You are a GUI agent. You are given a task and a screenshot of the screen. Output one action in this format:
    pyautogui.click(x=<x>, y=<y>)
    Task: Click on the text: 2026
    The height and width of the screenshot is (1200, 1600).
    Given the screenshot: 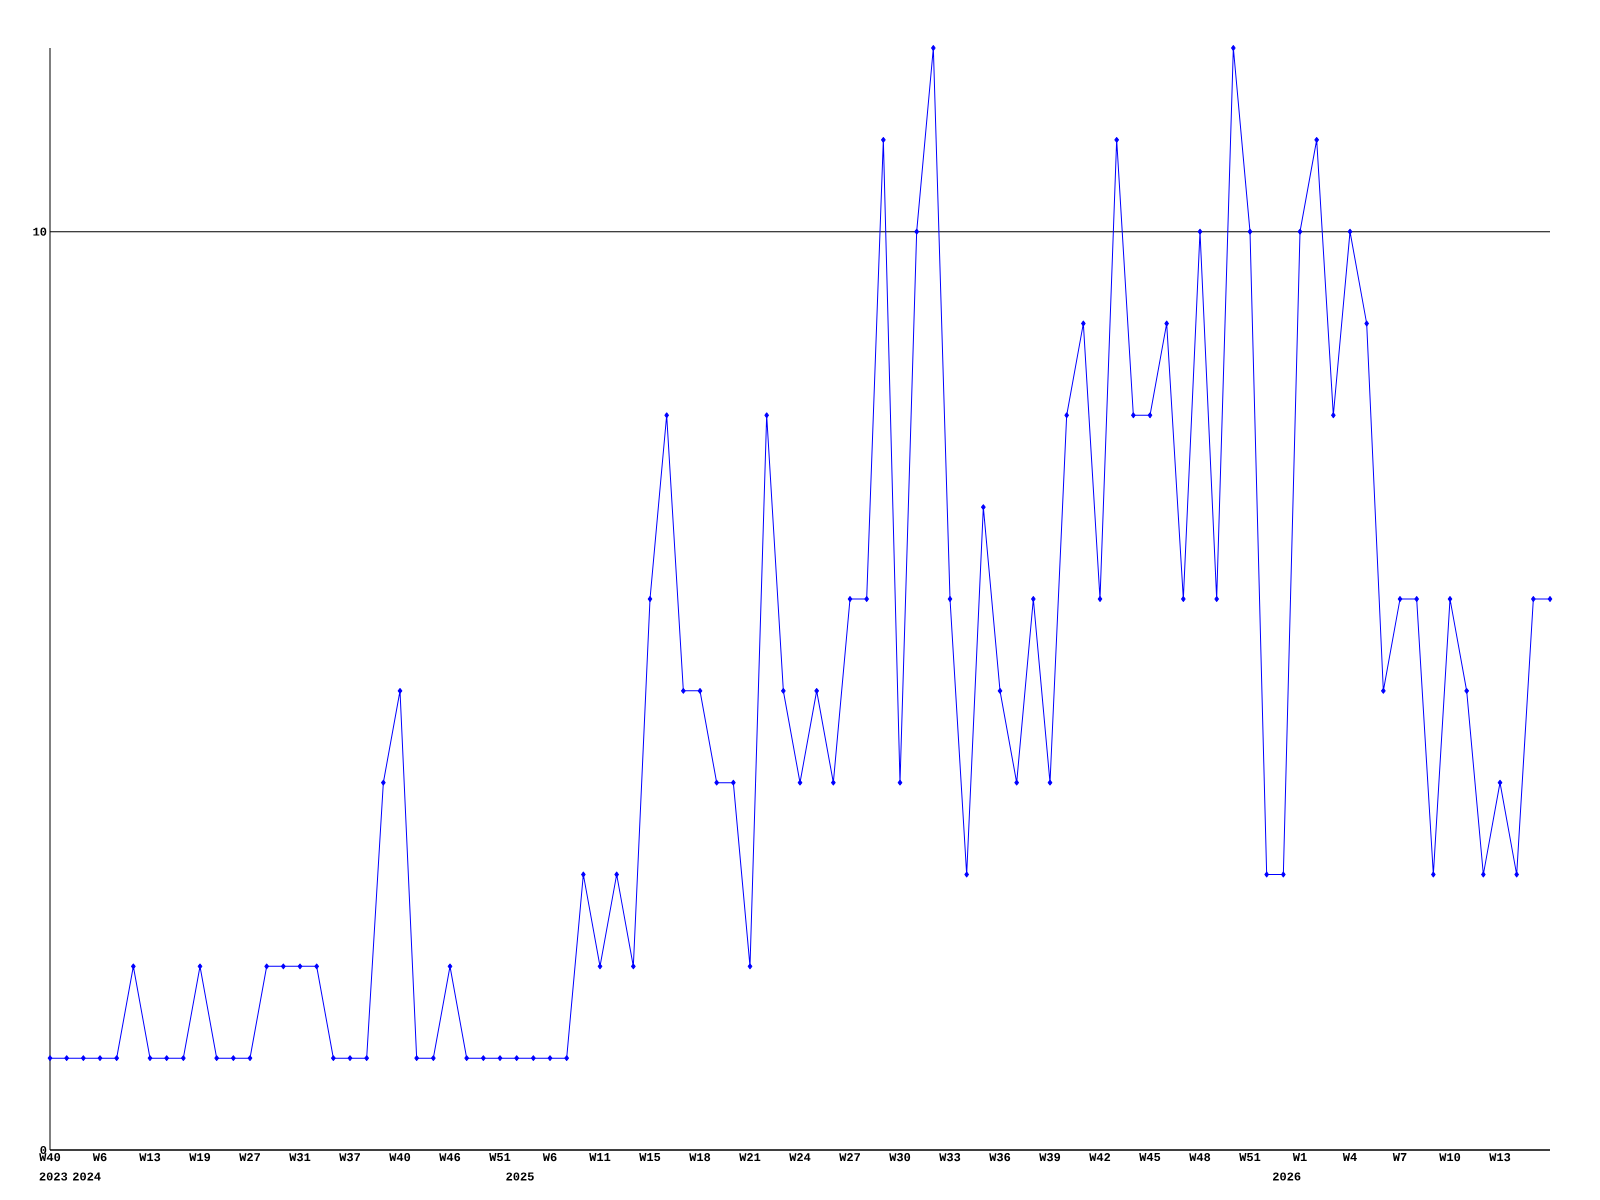 What is the action you would take?
    pyautogui.click(x=1286, y=1176)
    